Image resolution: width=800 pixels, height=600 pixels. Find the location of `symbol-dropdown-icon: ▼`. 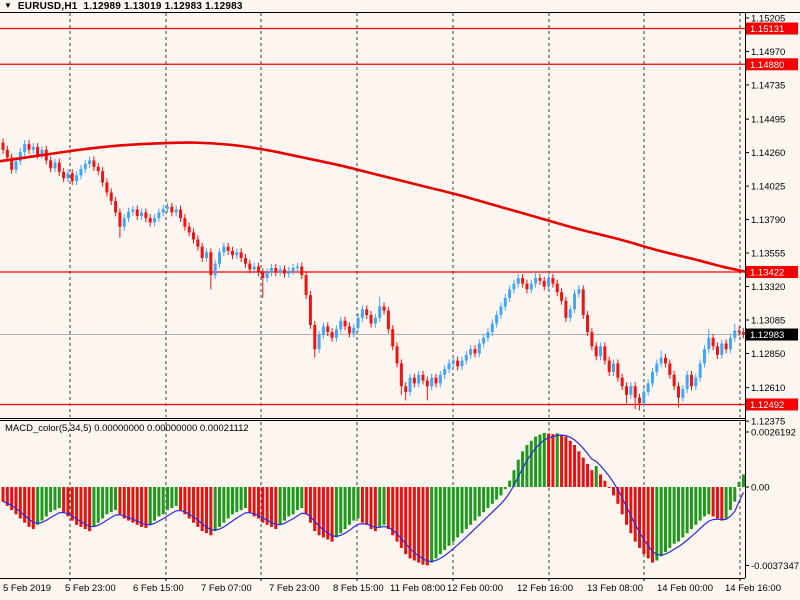

symbol-dropdown-icon: ▼ is located at coordinates (8, 5).